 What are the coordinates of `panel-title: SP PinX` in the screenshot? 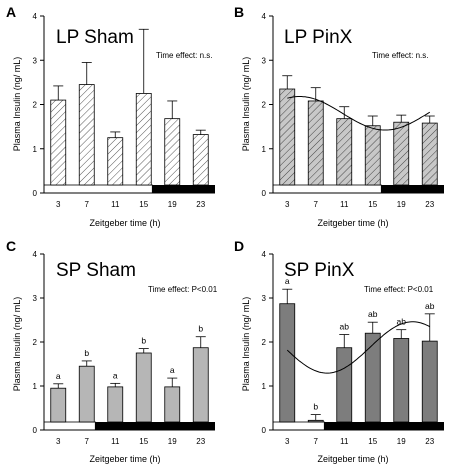 It's located at (319, 270).